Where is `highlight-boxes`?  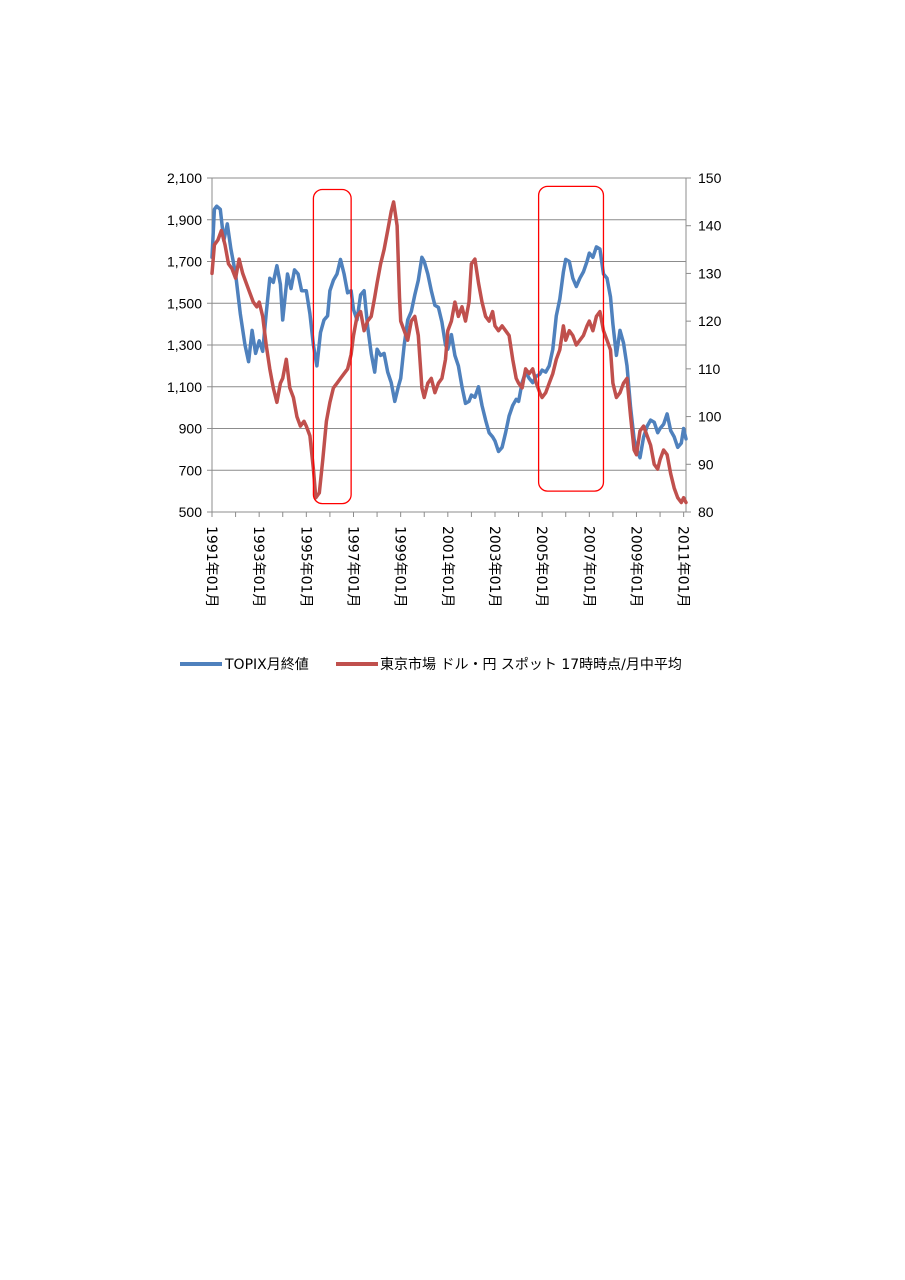
highlight-boxes is located at coordinates (458, 345).